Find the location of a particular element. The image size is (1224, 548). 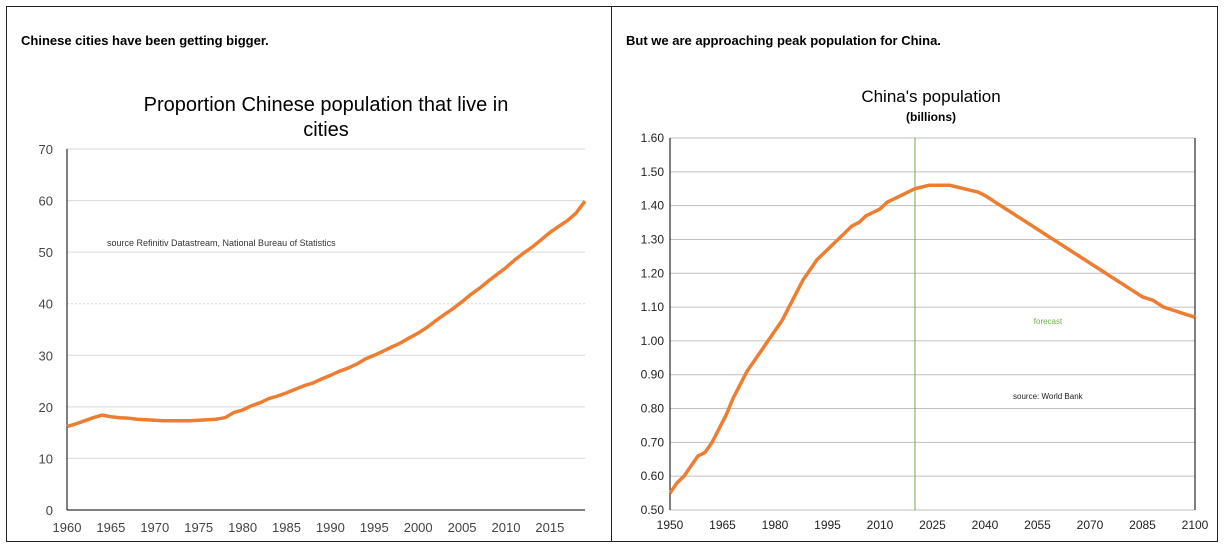

y-tick-label: 0.50 is located at coordinates (653, 510).